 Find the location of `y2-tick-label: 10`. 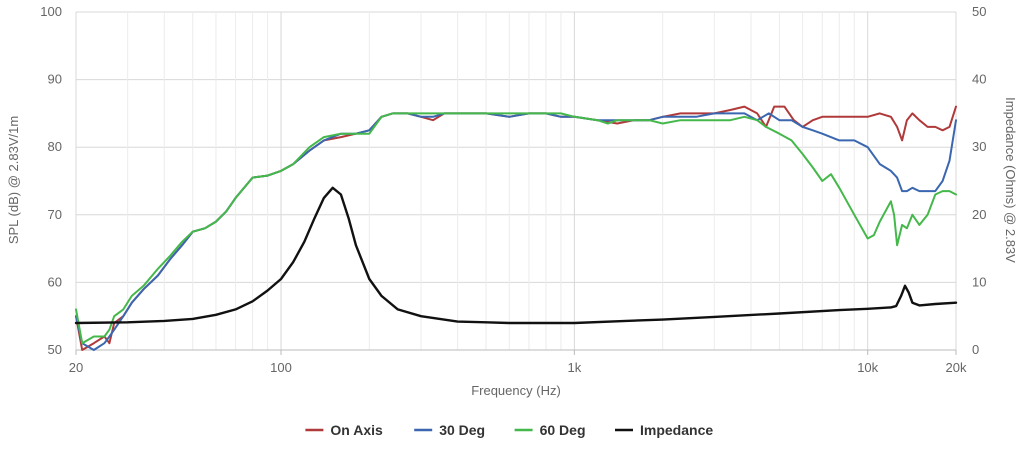

y2-tick-label: 10 is located at coordinates (979, 281).